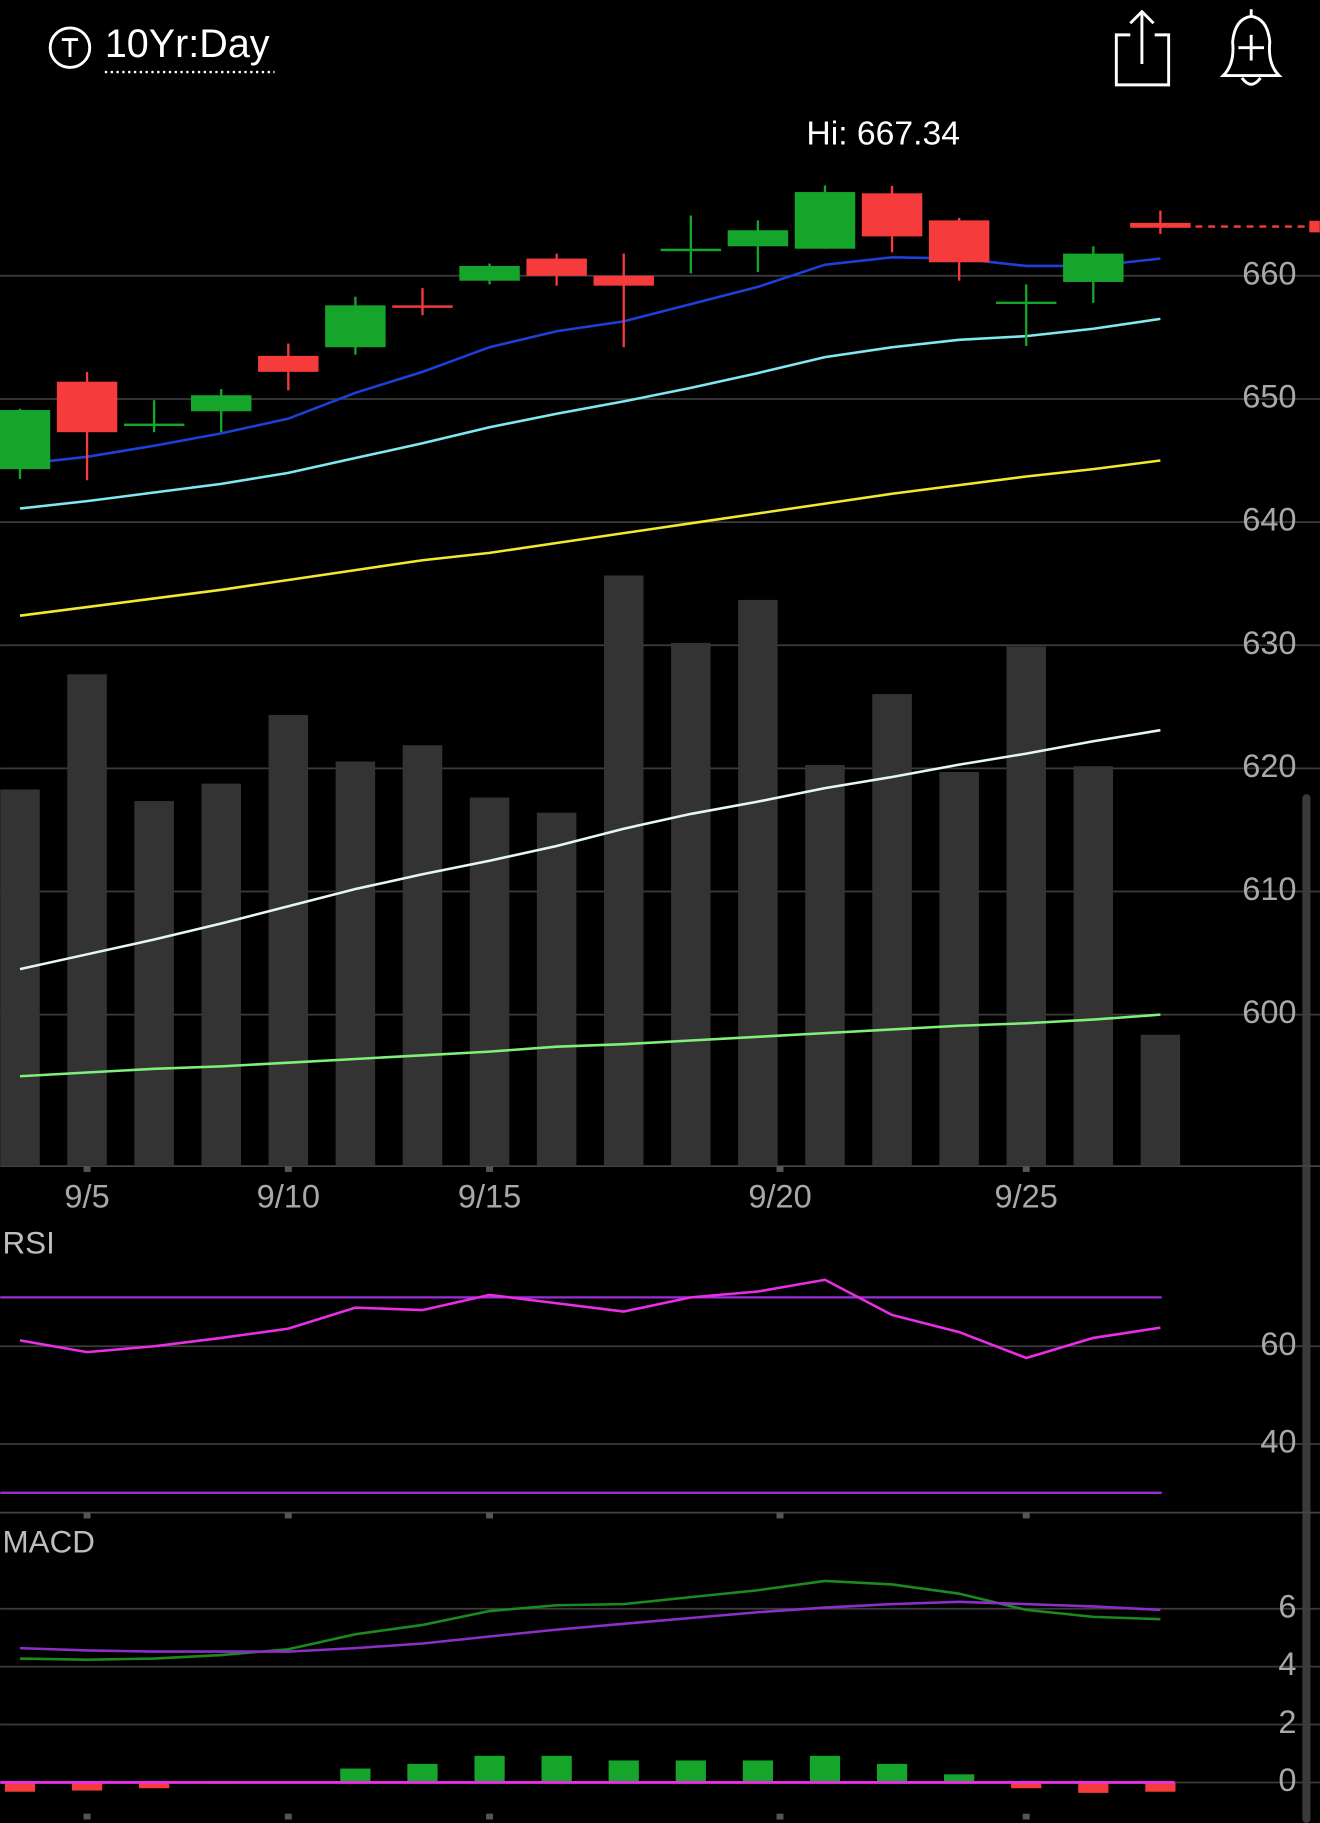  I want to click on y-tick-label: 650, so click(1269, 397).